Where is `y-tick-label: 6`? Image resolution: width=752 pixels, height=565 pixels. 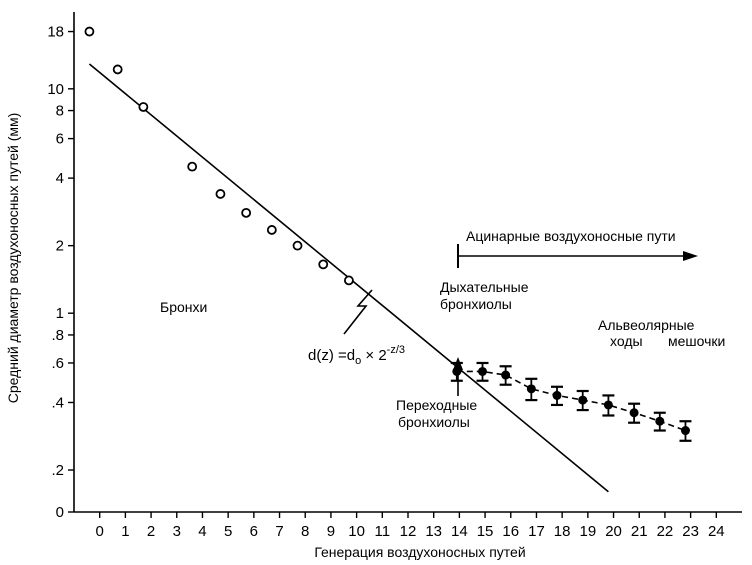 y-tick-label: 6 is located at coordinates (60, 139).